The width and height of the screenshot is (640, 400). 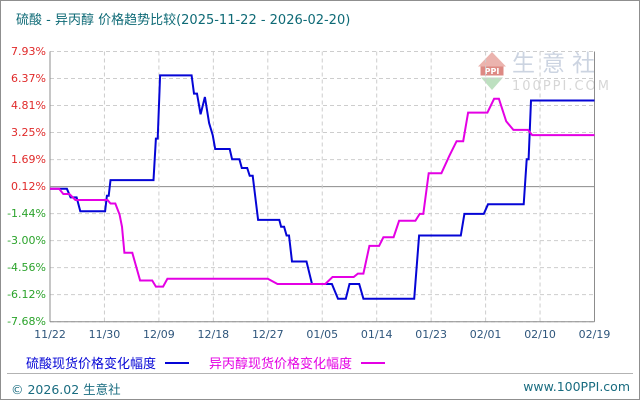 I want to click on watermark: PPI 生意社 100PPI.COM, so click(x=544, y=72).